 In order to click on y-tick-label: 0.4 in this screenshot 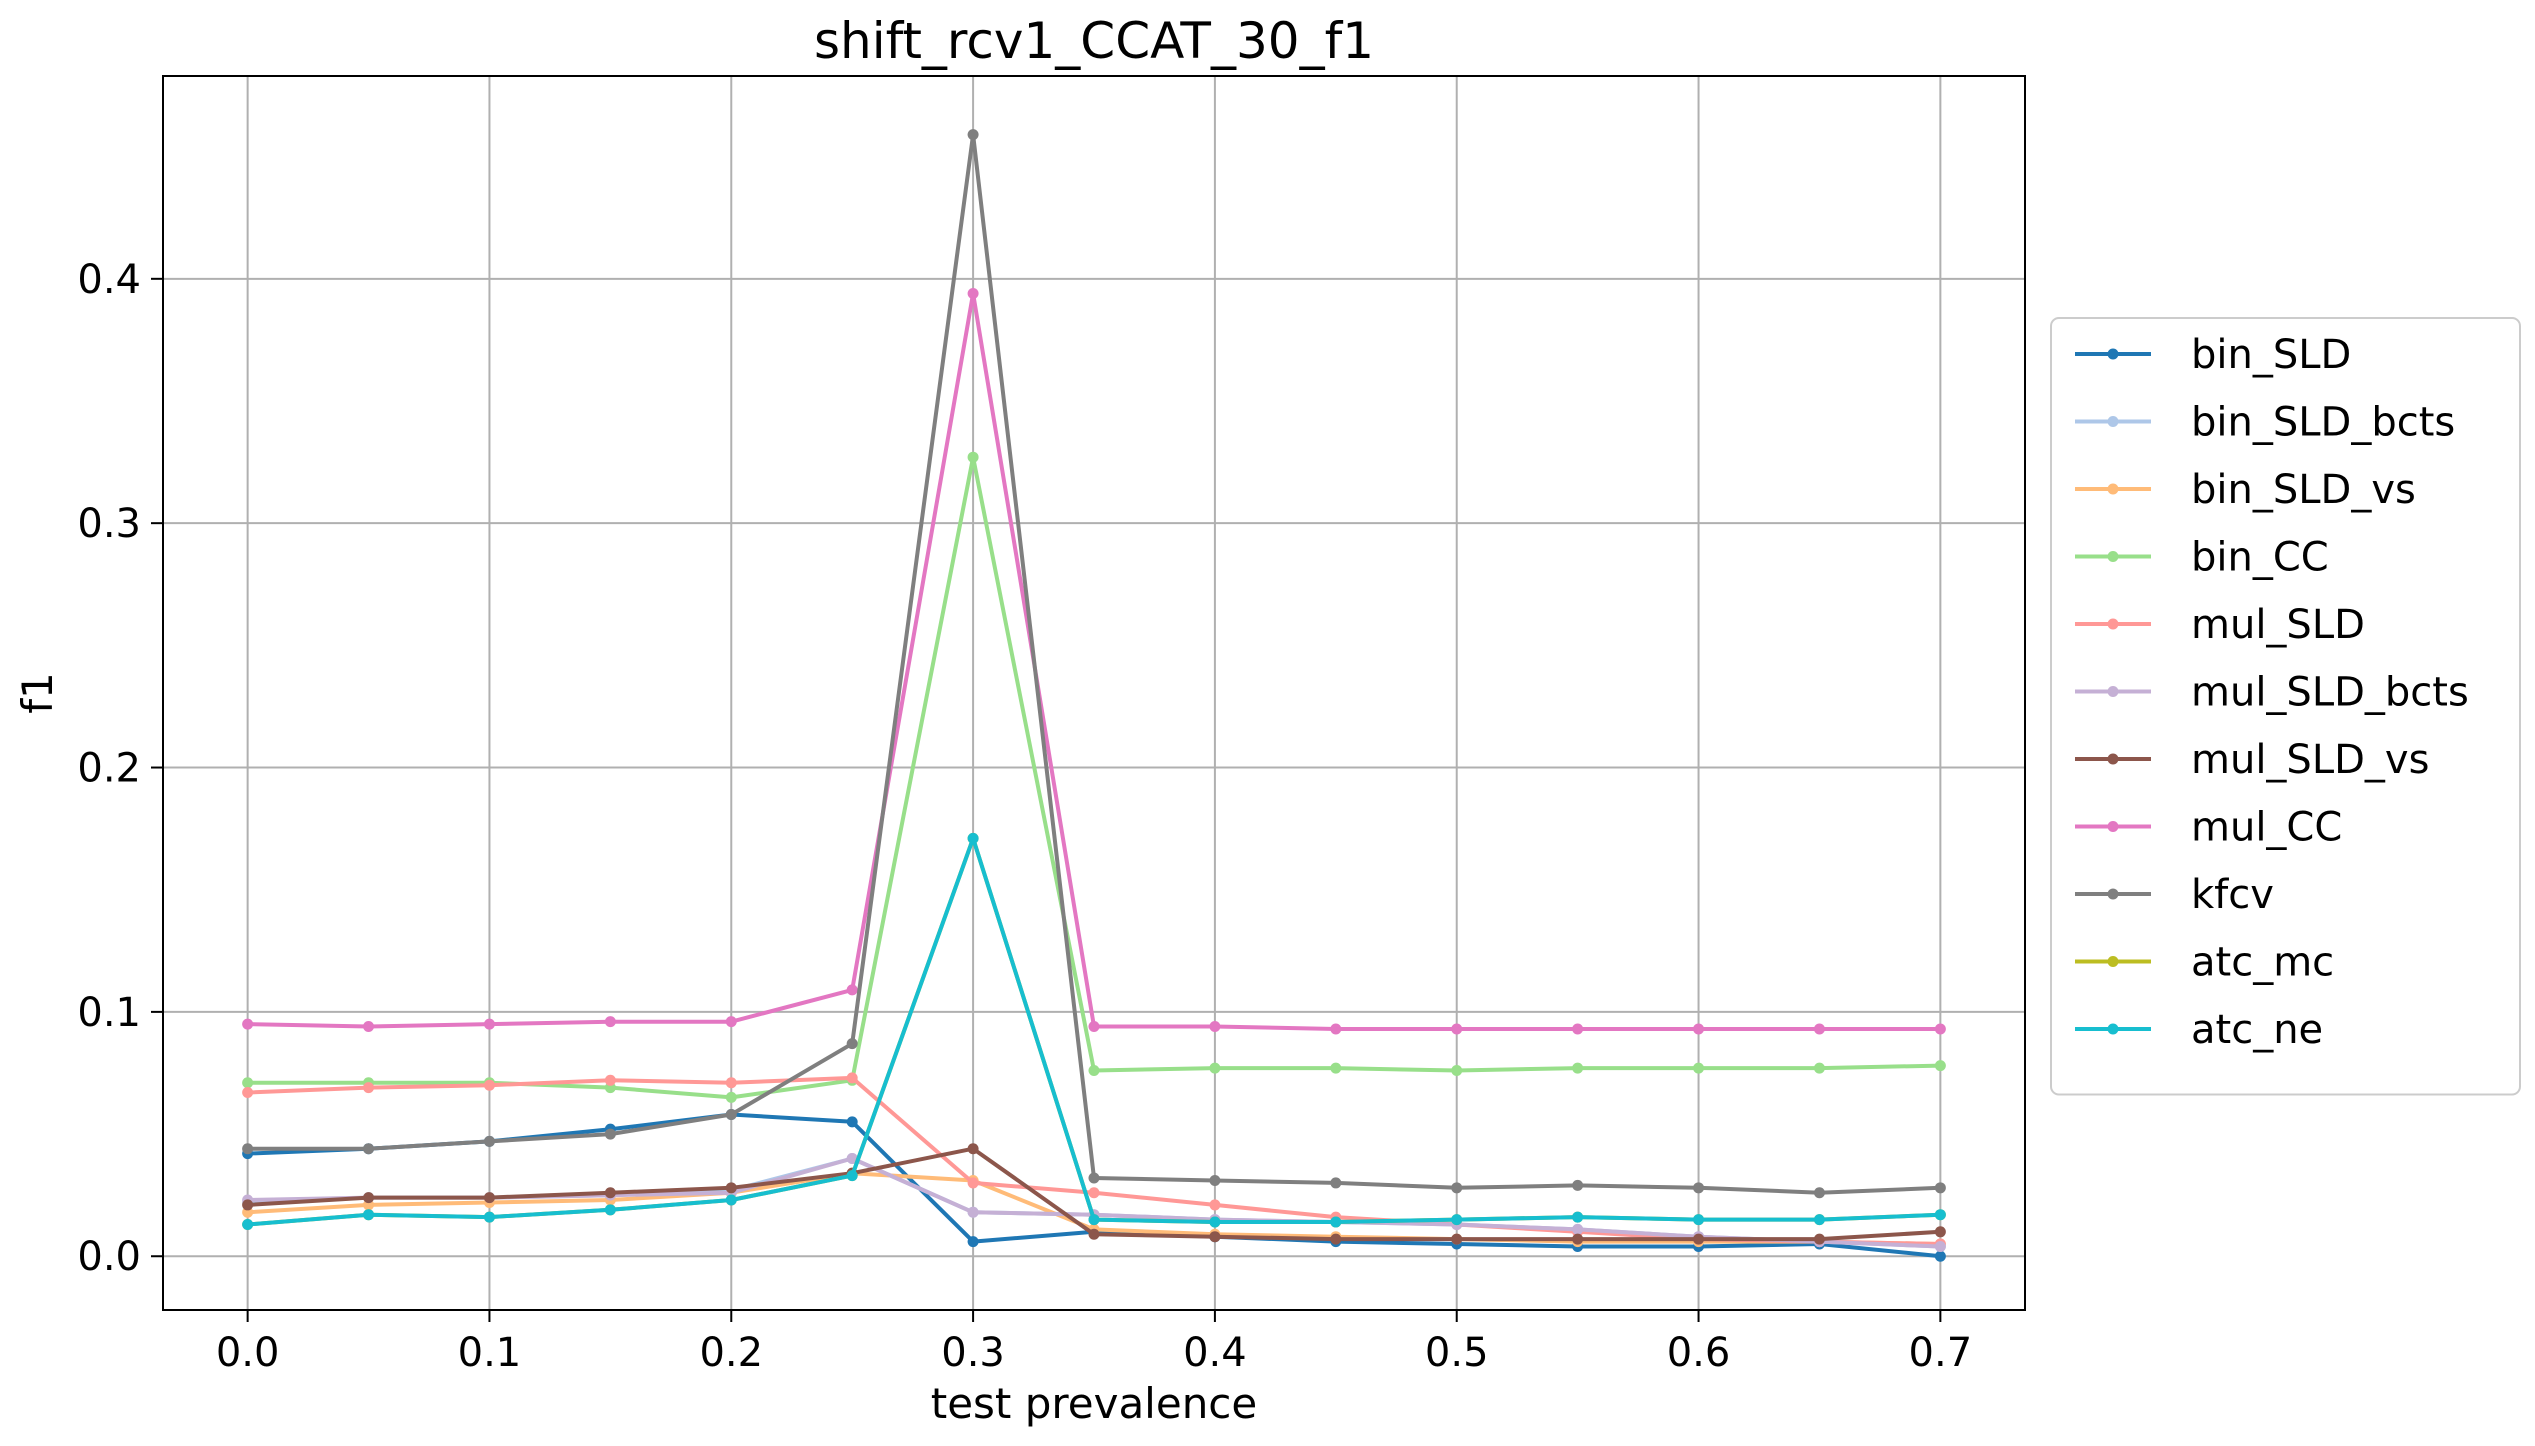, I will do `click(109, 280)`.